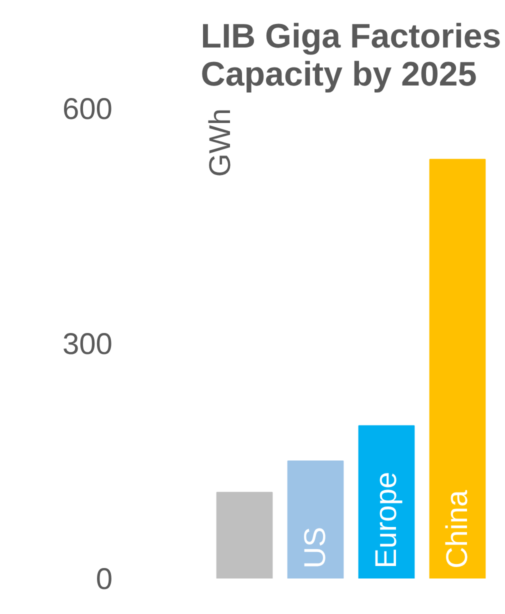  Describe the element at coordinates (104, 579) in the screenshot. I see `y-tick-label: 0` at that location.